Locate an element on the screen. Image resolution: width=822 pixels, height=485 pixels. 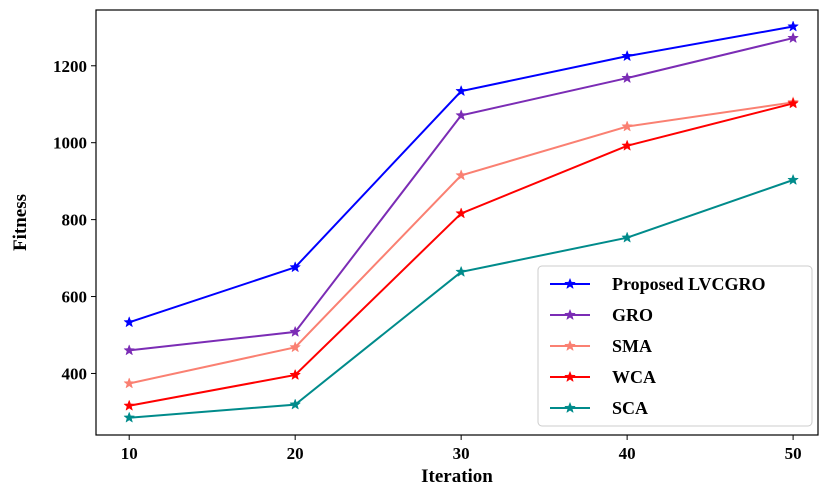
x-tick-label: 40 is located at coordinates (627, 453).